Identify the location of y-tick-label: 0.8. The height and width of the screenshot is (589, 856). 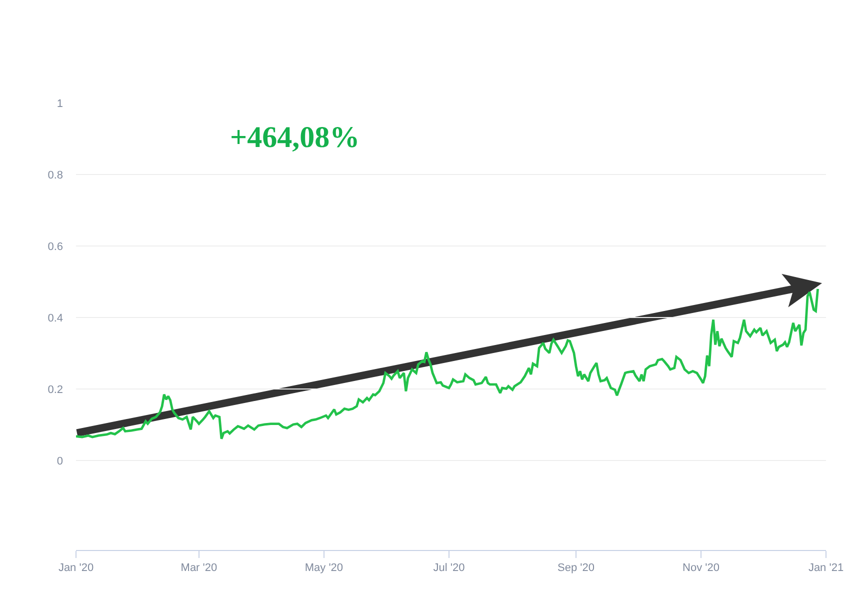
(55, 175).